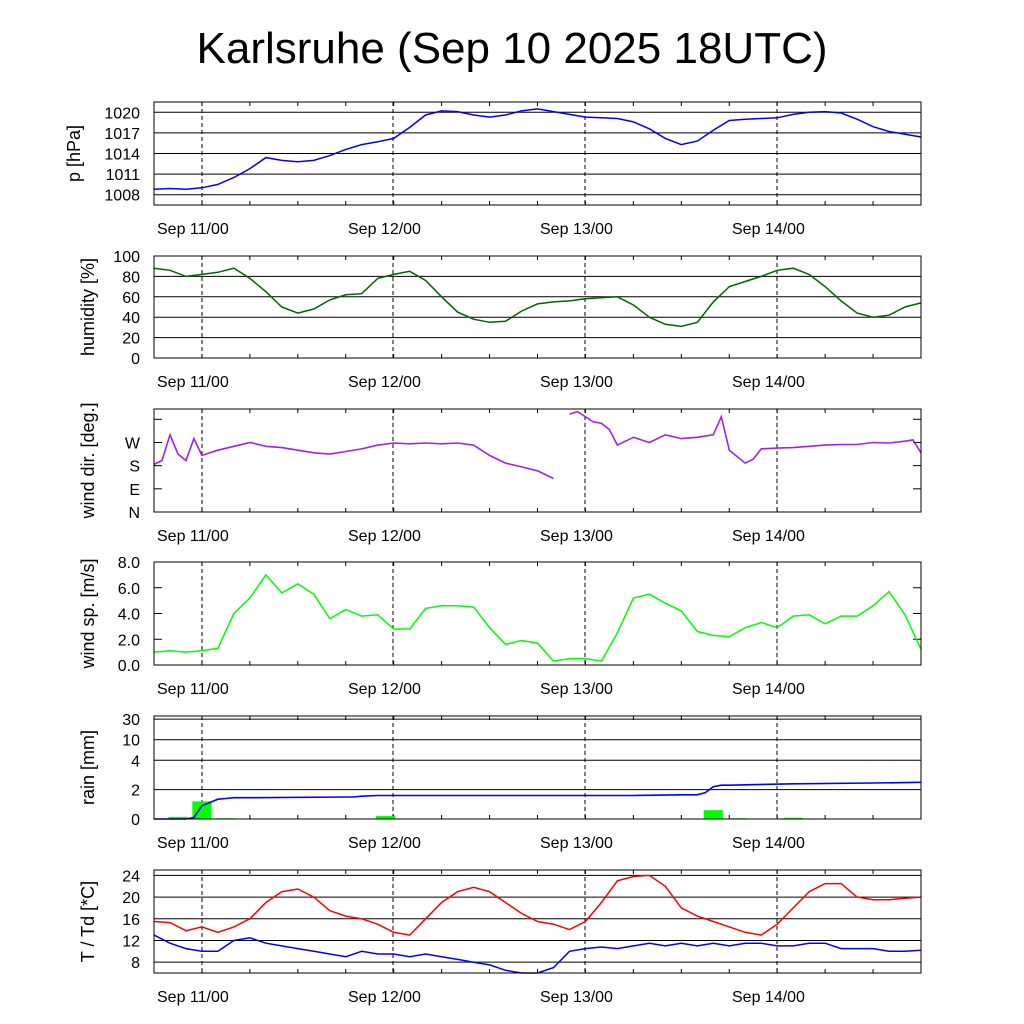 This screenshot has width=1024, height=1024. I want to click on y-tick-label: 60, so click(131, 298).